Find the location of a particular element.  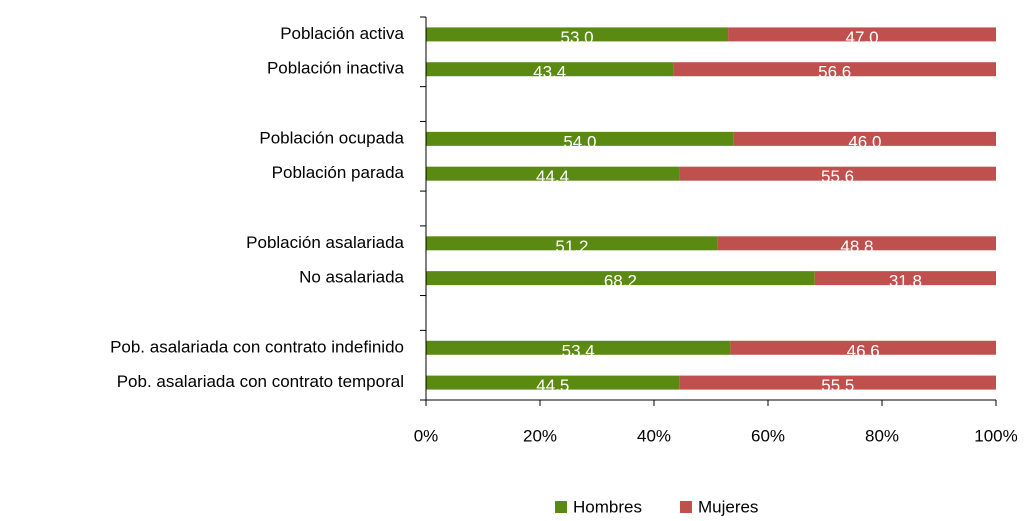

data-label: 44.4 is located at coordinates (552, 176).